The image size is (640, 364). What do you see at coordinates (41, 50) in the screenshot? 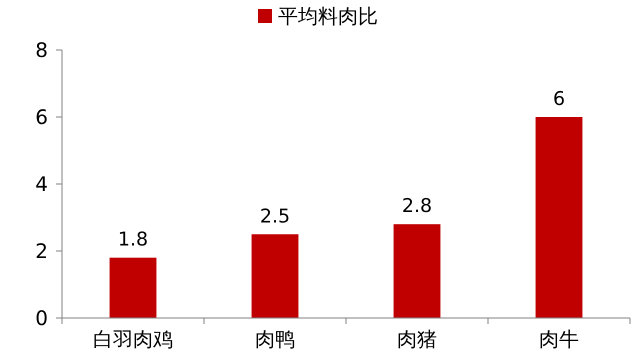
I see `y-tick-label: 8` at bounding box center [41, 50].